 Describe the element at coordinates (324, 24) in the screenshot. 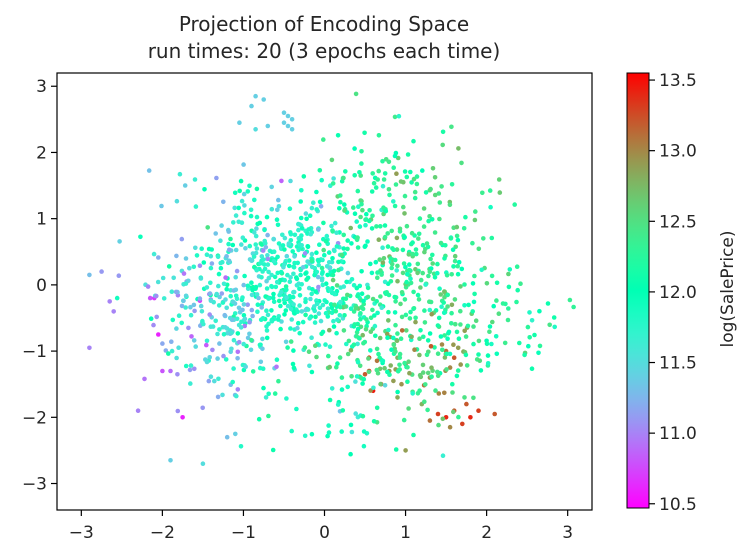

I see `chart-title: Projection of Encoding Space` at that location.